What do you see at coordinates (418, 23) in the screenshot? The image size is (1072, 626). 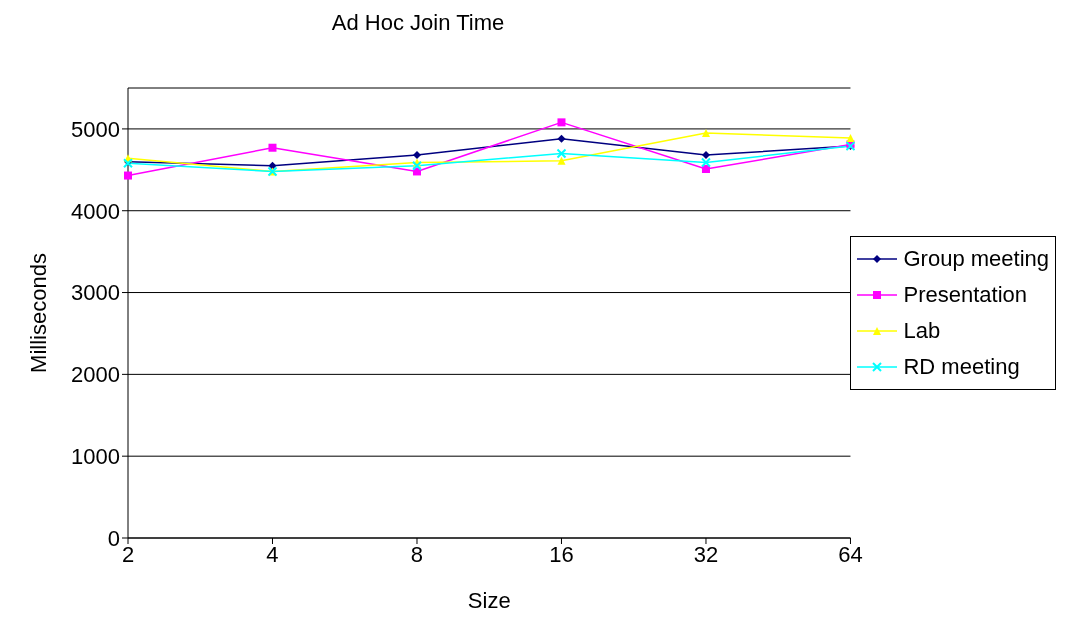 I see `chart-title: Ad Hoc Join Time` at bounding box center [418, 23].